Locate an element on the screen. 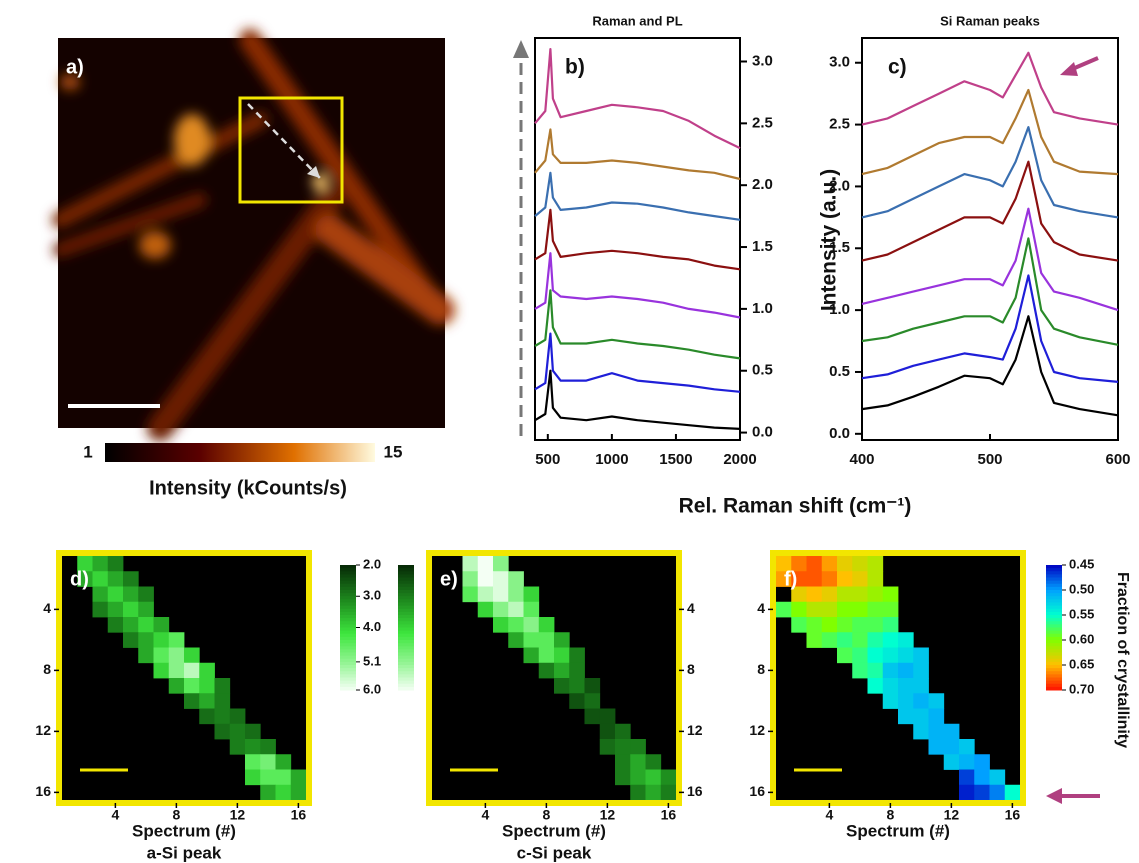  intensity-colorbar is located at coordinates (240, 452).